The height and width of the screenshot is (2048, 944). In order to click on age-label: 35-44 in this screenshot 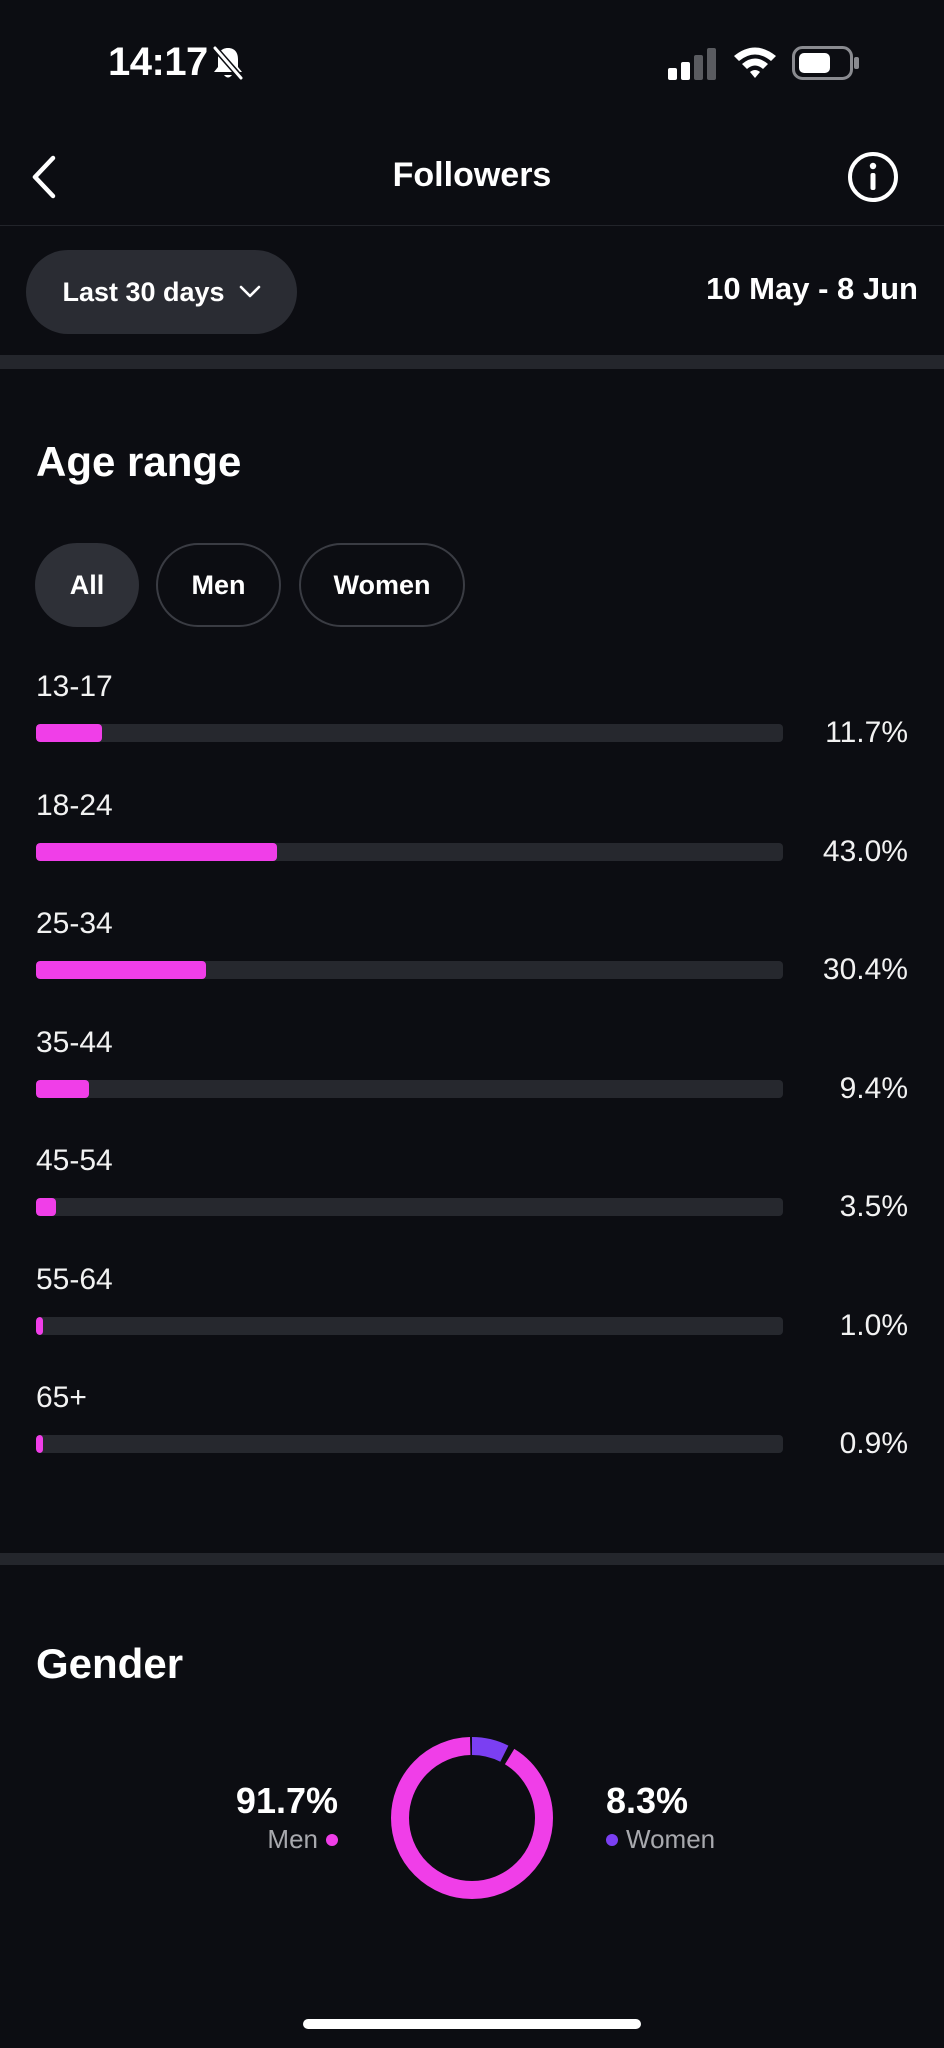, I will do `click(74, 1042)`.